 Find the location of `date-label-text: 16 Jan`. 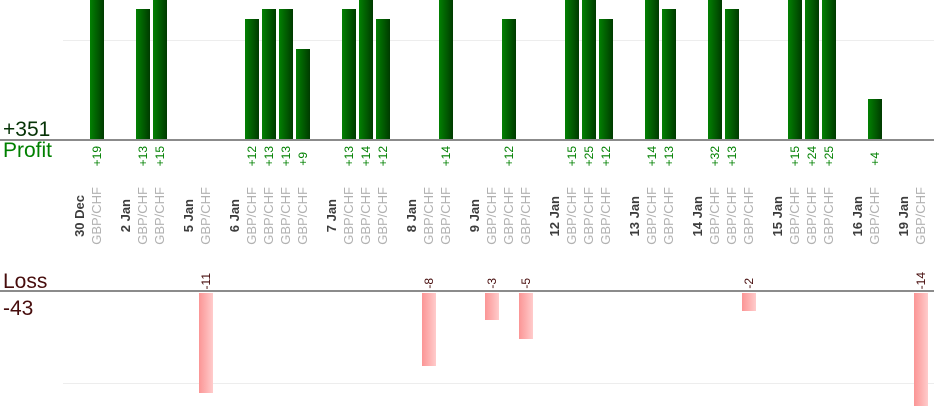

date-label-text: 16 Jan is located at coordinates (858, 216).